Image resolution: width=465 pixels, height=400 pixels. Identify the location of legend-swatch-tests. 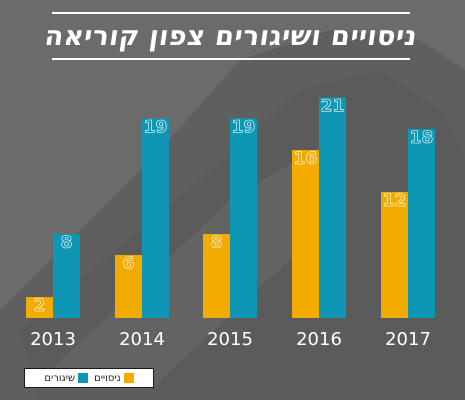
(128, 378).